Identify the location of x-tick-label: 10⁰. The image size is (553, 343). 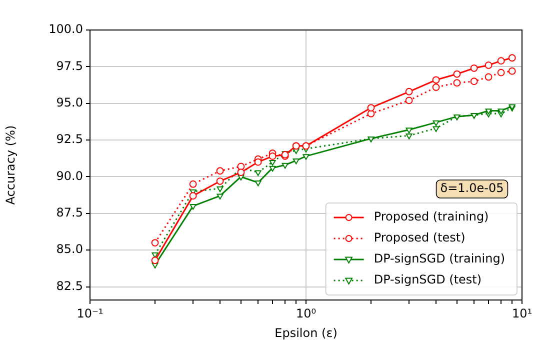
(306, 313).